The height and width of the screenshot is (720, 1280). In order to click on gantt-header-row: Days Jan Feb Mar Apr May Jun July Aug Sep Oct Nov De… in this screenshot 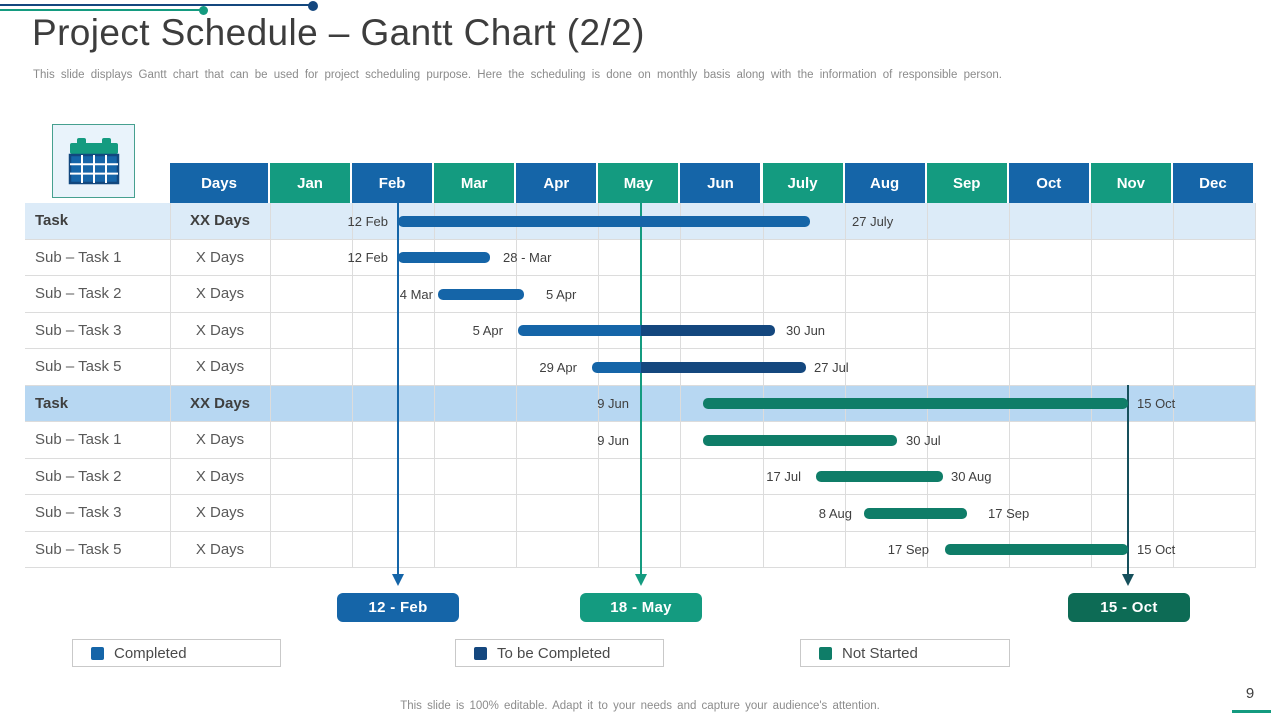, I will do `click(640, 183)`.